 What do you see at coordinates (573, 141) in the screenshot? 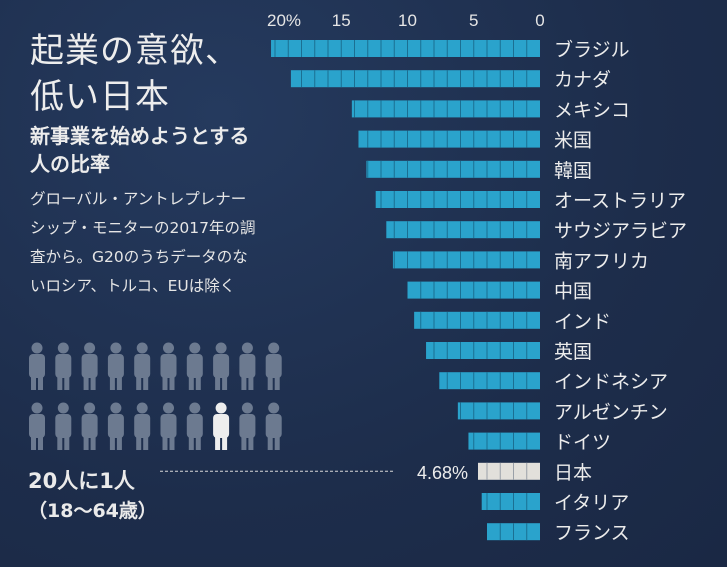
I see `category-label: 米国` at bounding box center [573, 141].